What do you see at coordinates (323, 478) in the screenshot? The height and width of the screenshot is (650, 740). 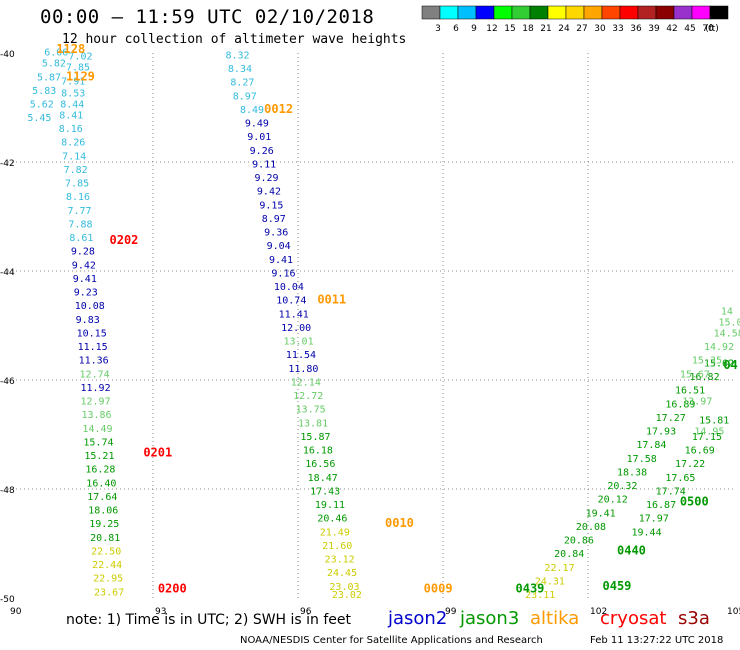 I see `data-point: 18.47` at bounding box center [323, 478].